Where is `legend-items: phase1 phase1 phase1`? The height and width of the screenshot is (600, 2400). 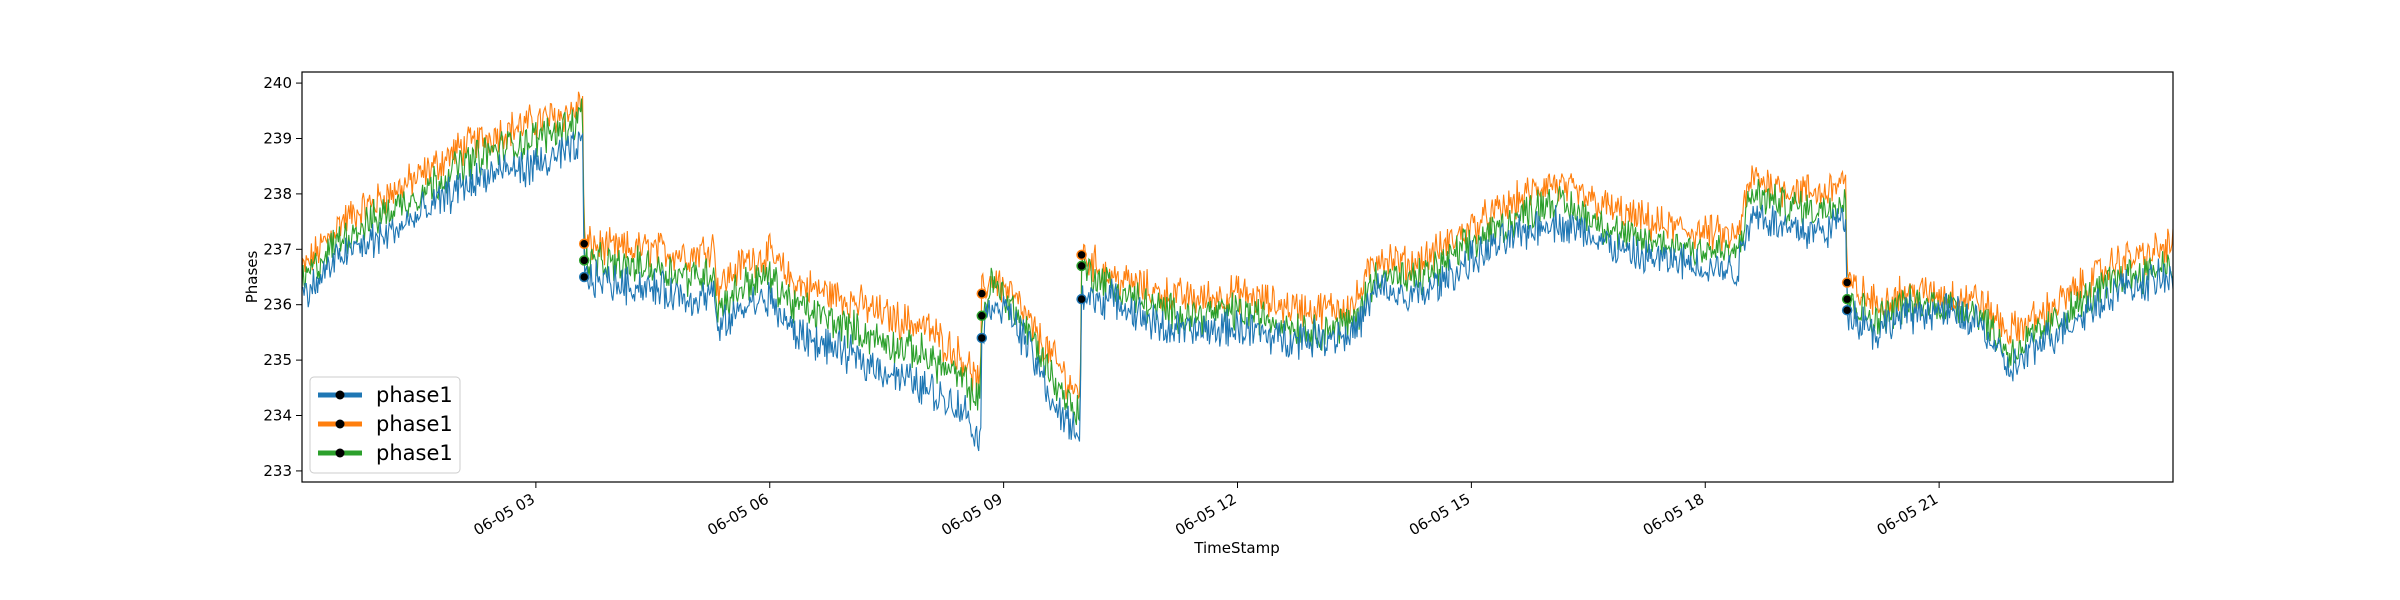
legend-items: phase1 phase1 phase1 is located at coordinates (385, 424).